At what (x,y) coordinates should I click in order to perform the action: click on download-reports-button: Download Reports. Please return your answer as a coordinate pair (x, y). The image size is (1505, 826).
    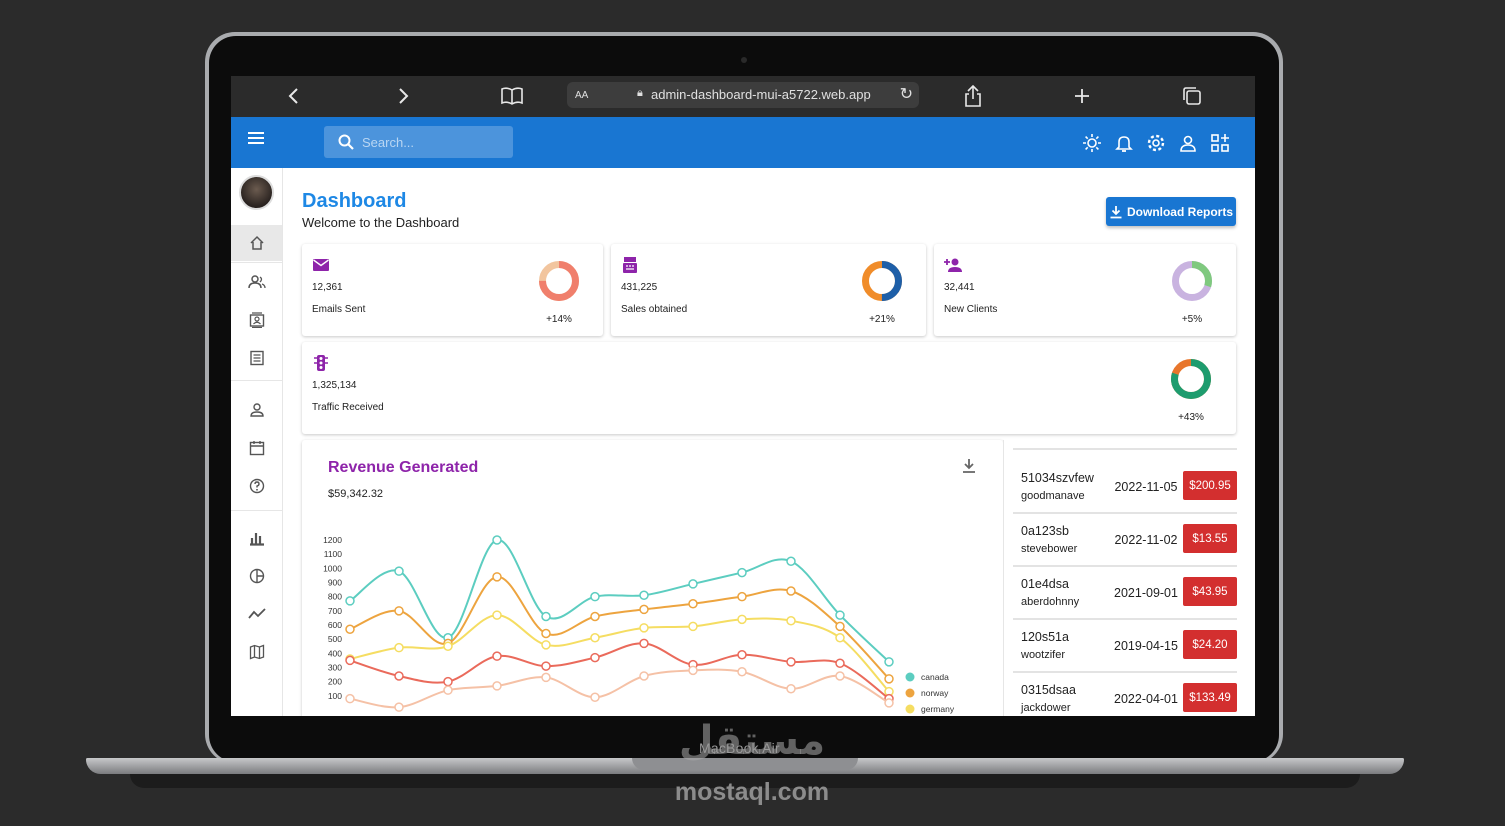
    Looking at the image, I should click on (1171, 211).